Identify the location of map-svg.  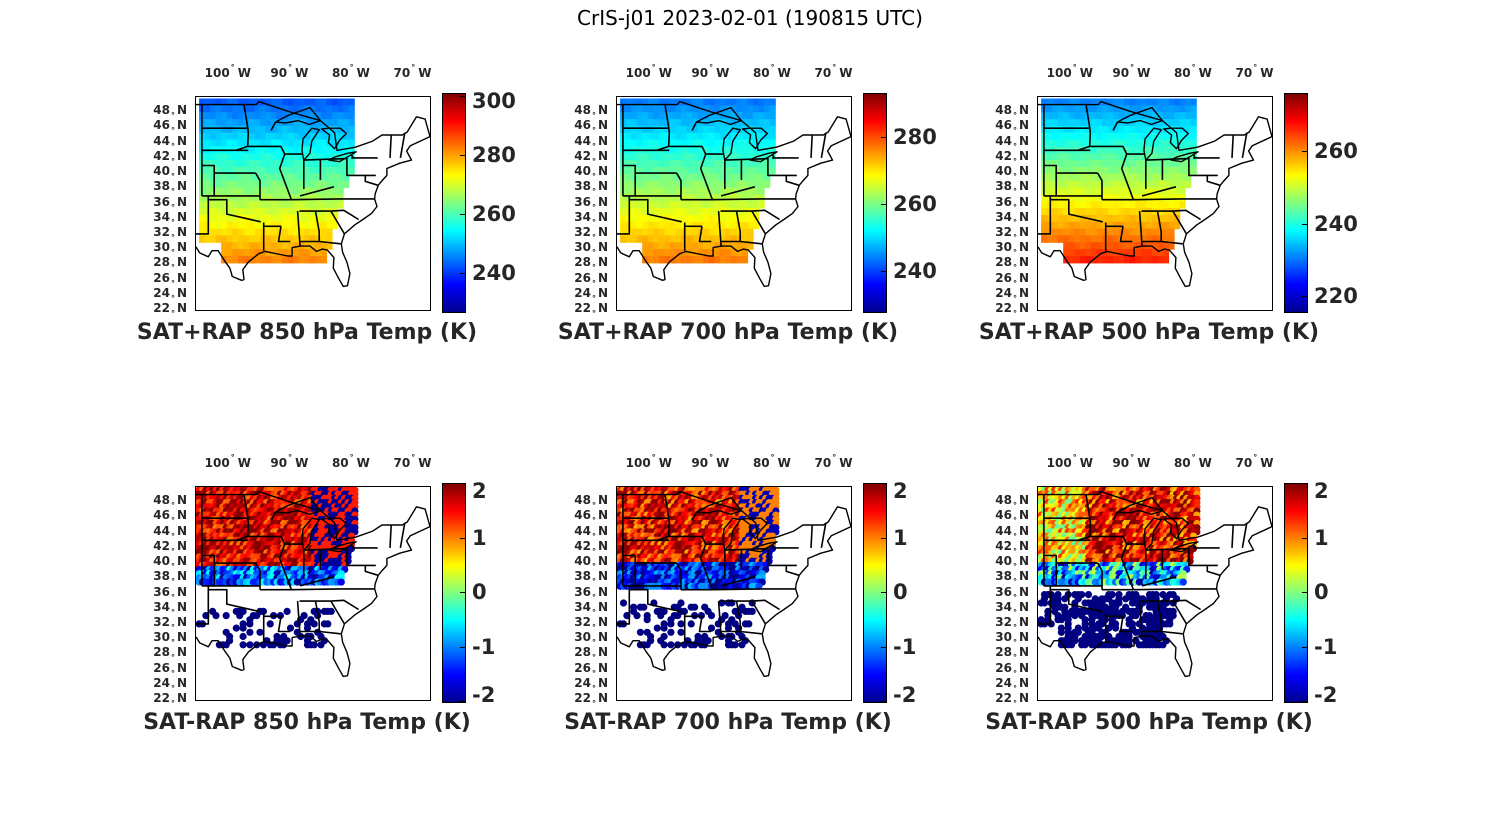
(313, 582).